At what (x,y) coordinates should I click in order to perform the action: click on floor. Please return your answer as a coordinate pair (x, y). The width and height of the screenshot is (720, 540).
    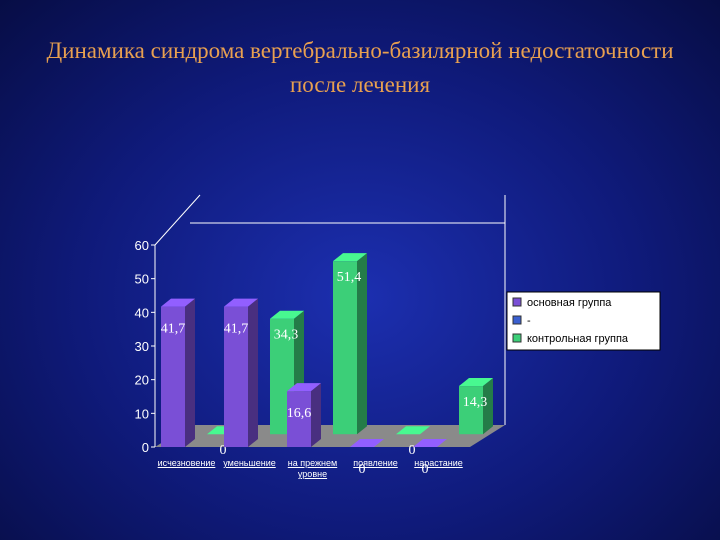
    Looking at the image, I should click on (330, 436).